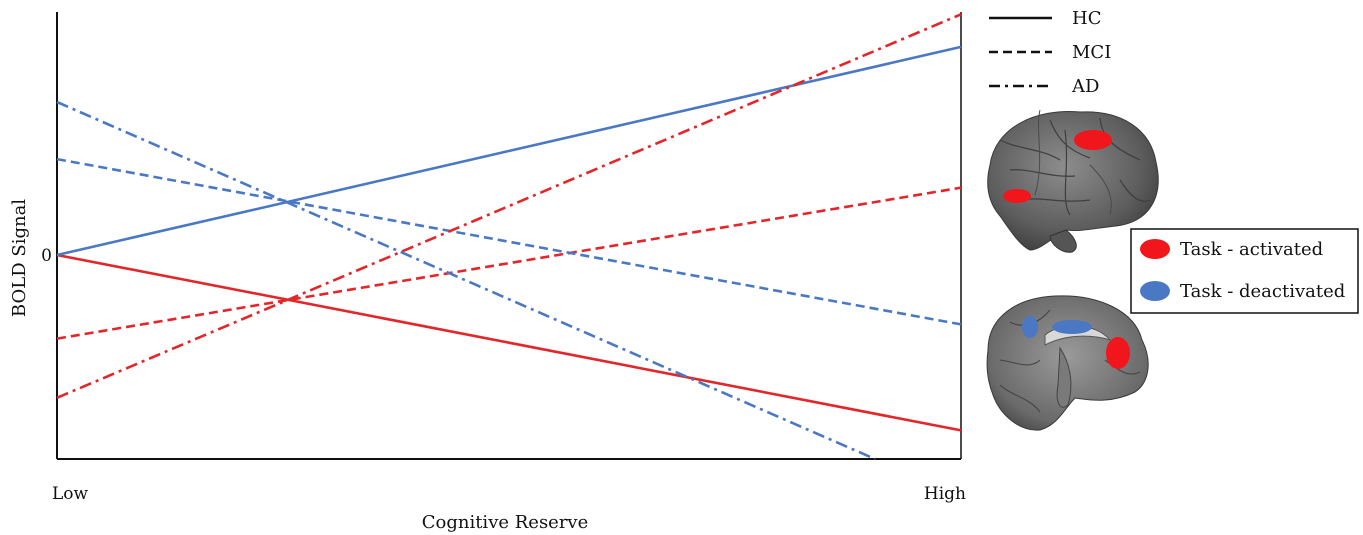 This screenshot has width=1363, height=535. I want to click on deactivation-blob-cingulate, so click(1072, 327).